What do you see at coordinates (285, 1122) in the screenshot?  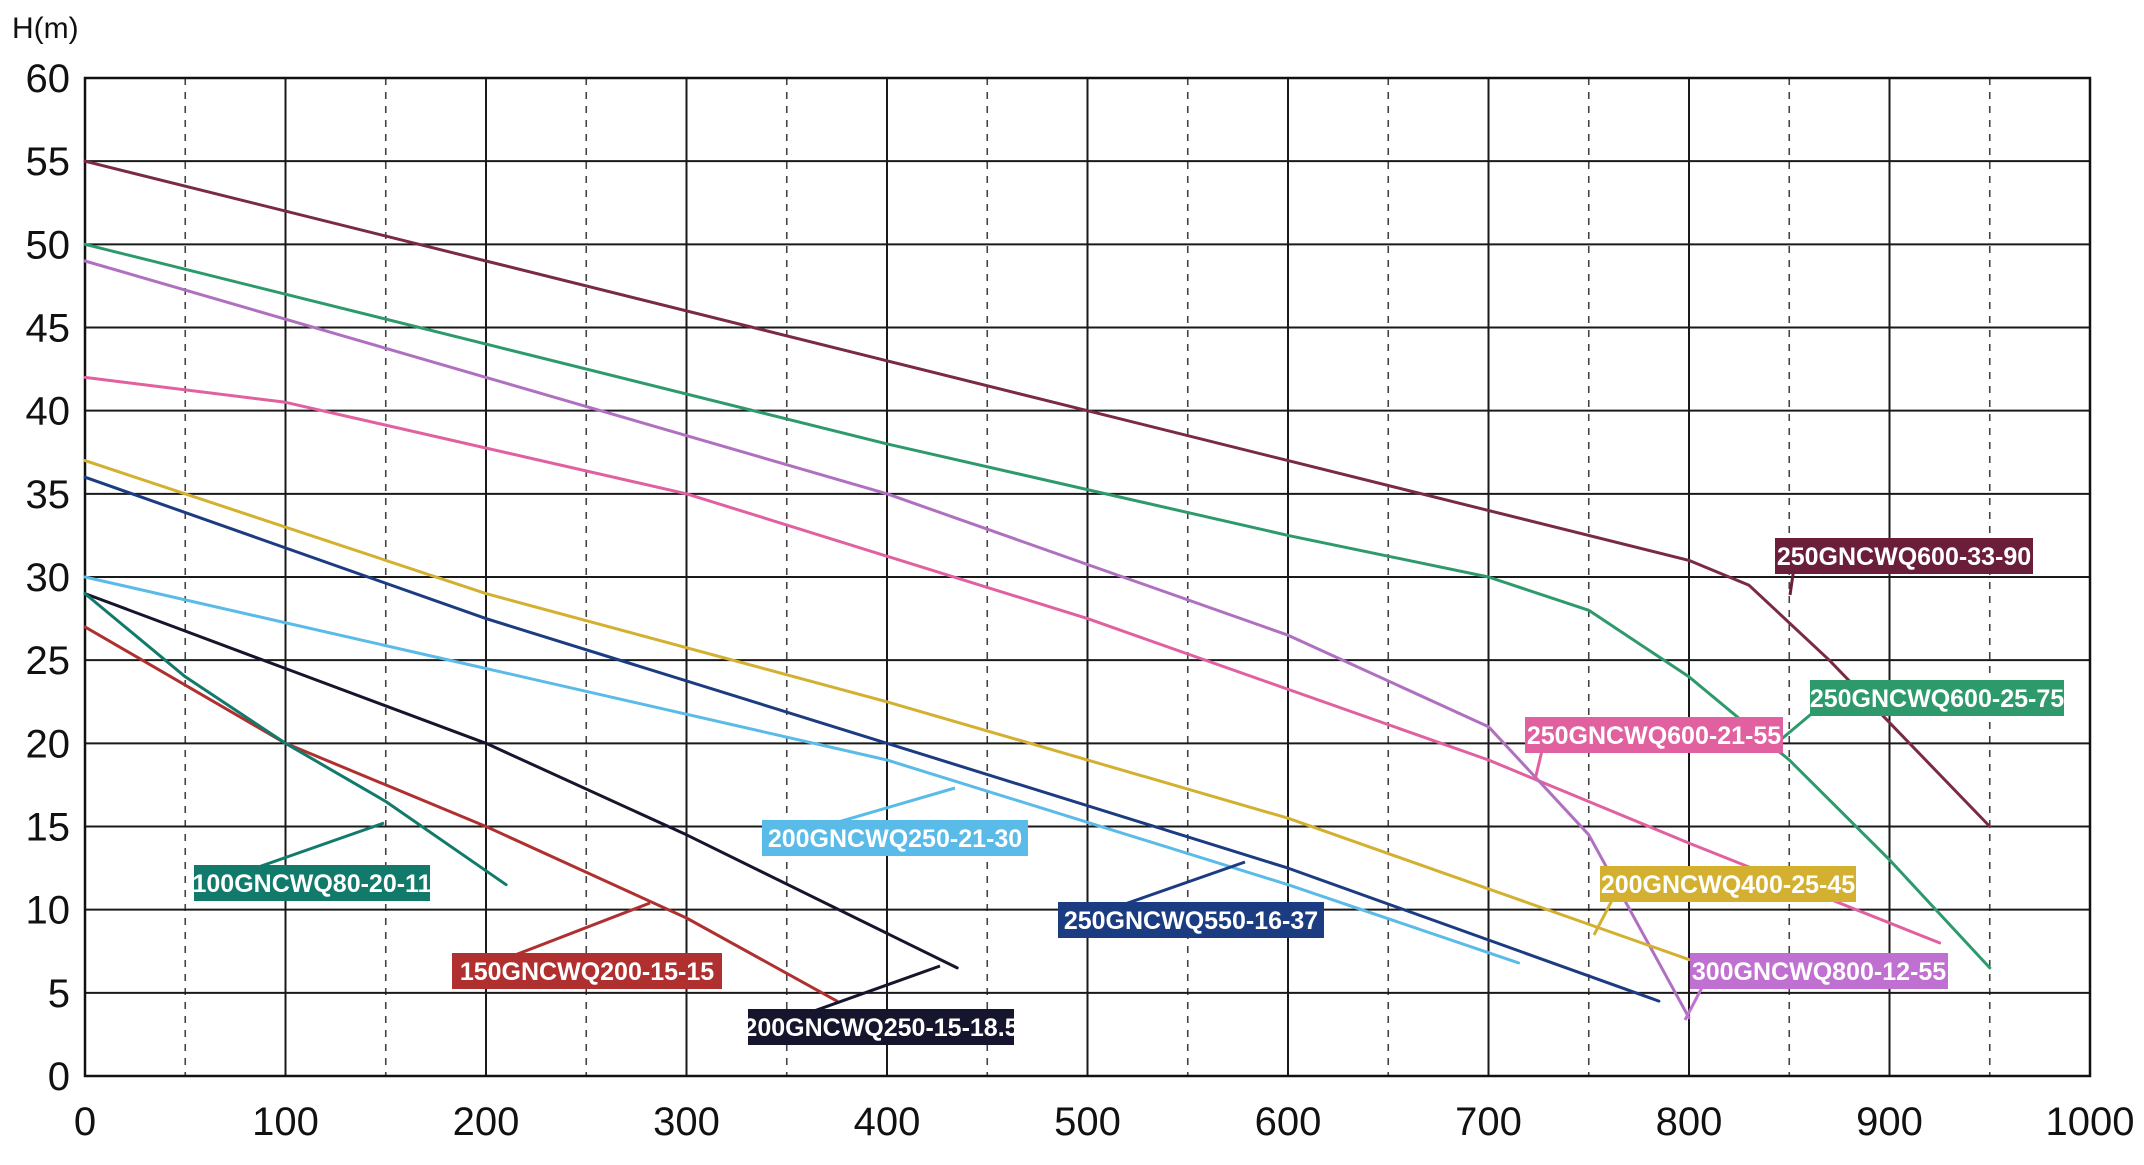 I see `x-tick-label: 100` at bounding box center [285, 1122].